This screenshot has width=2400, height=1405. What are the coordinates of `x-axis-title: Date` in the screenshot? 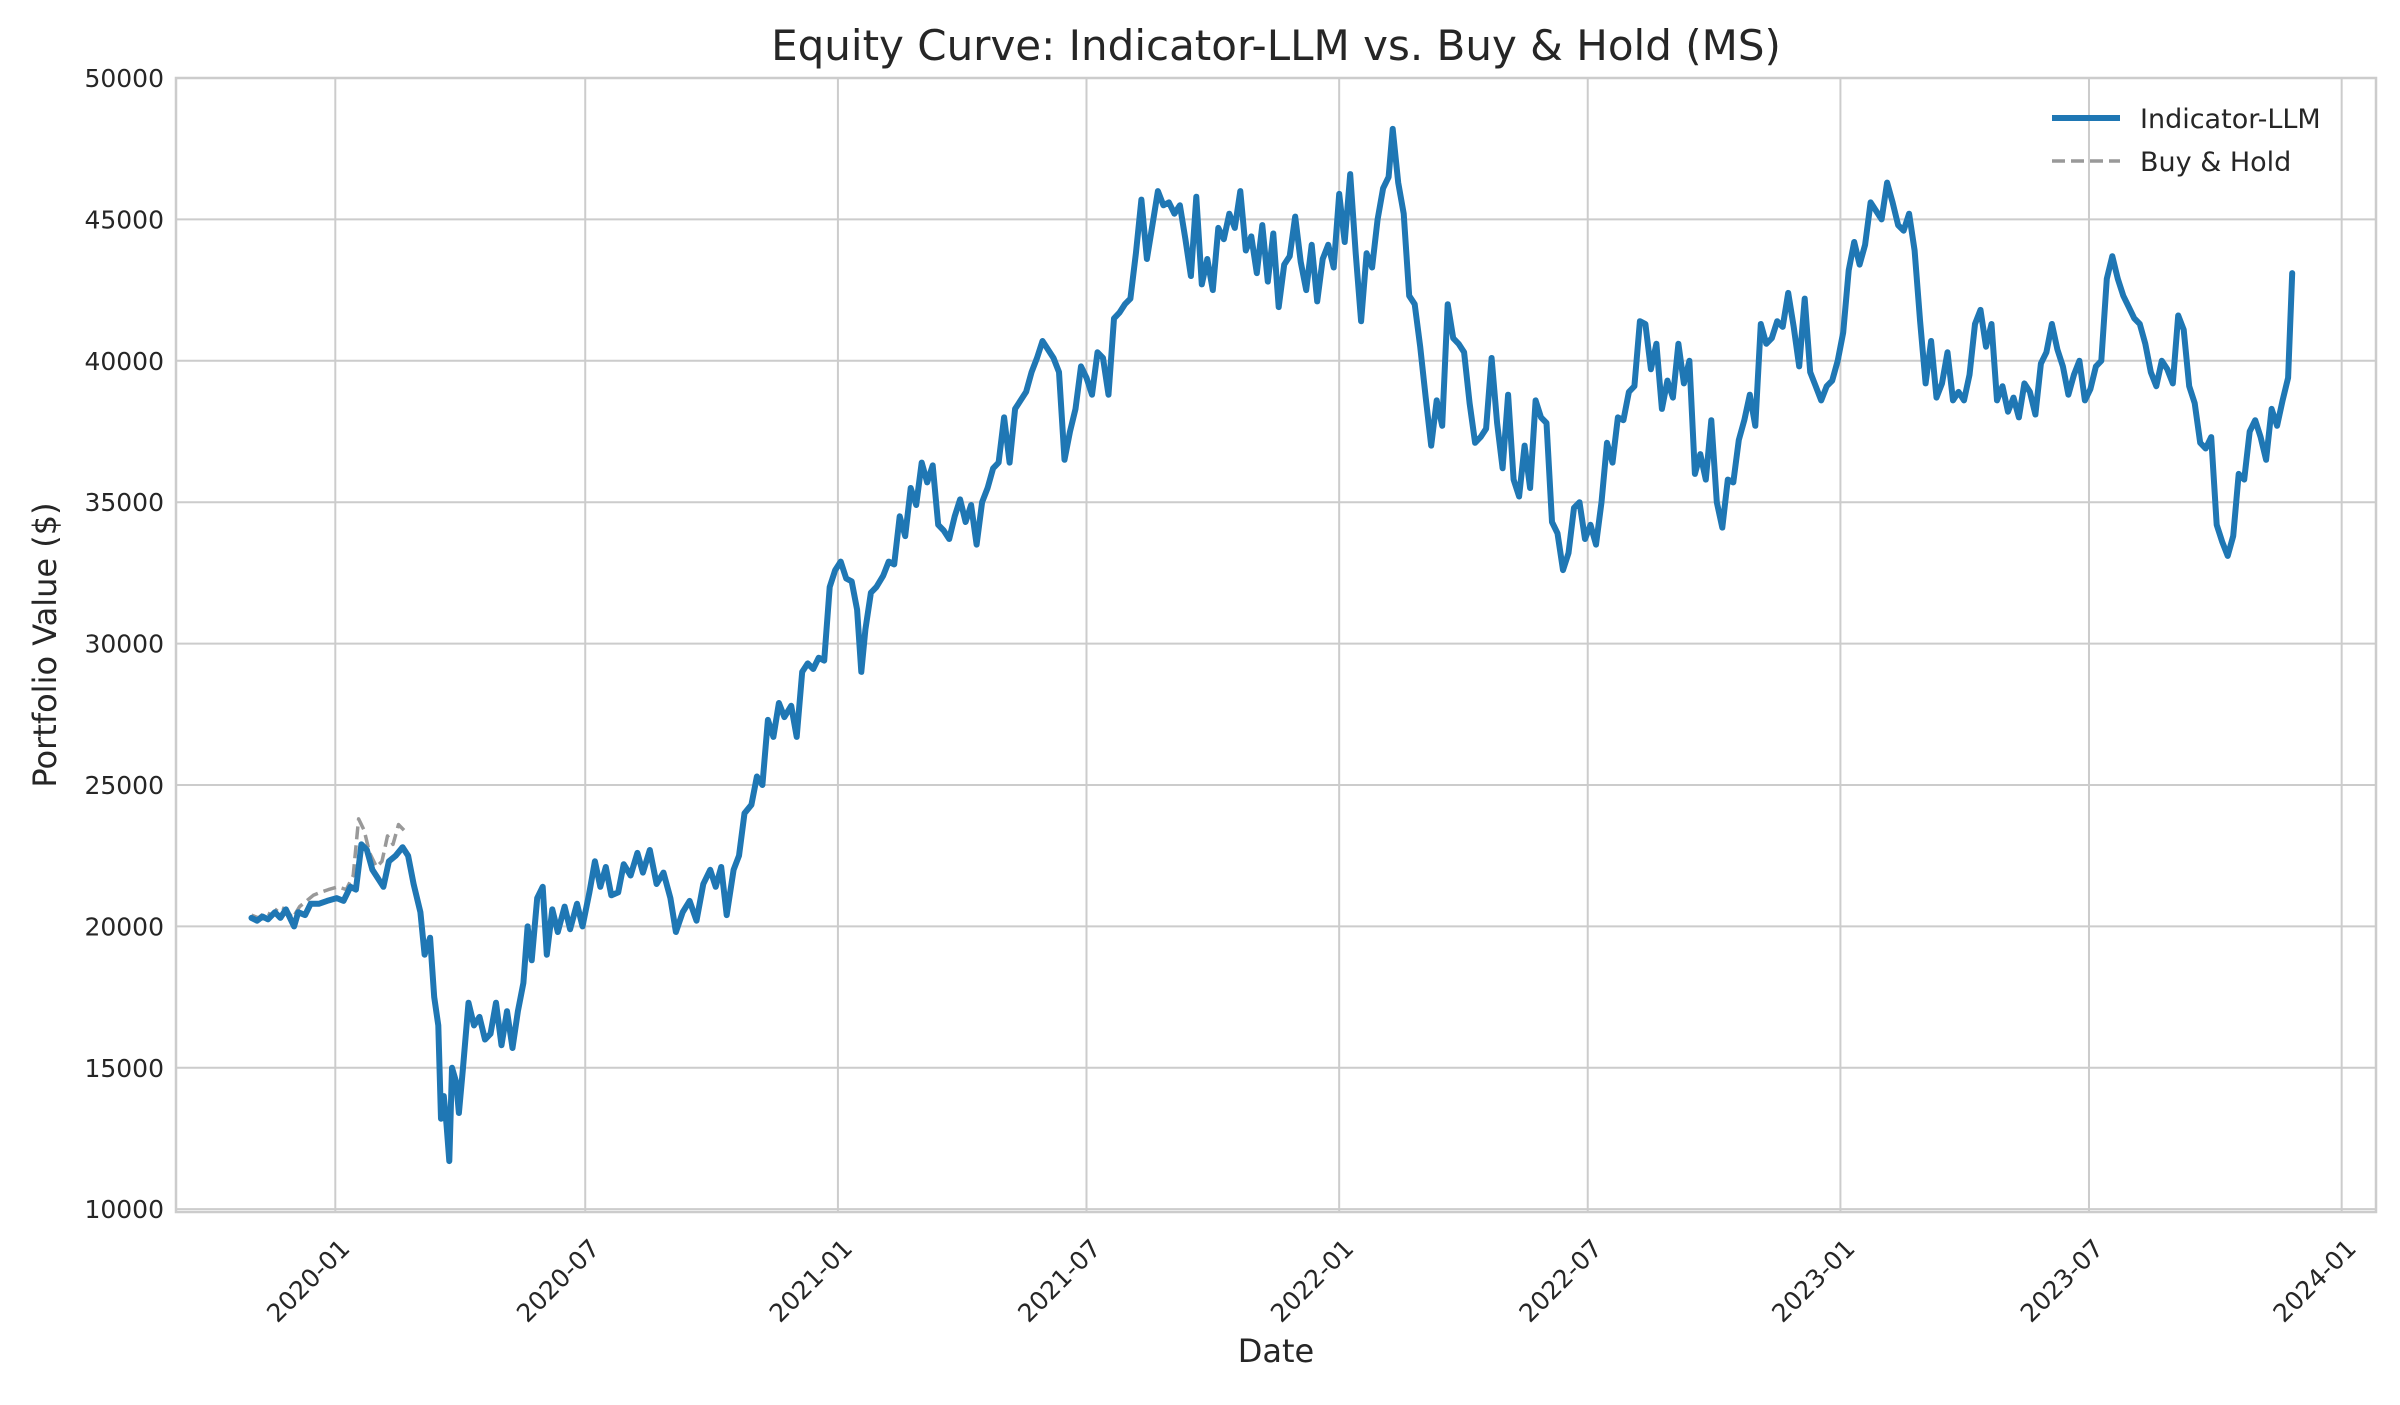 It's located at (1276, 1351).